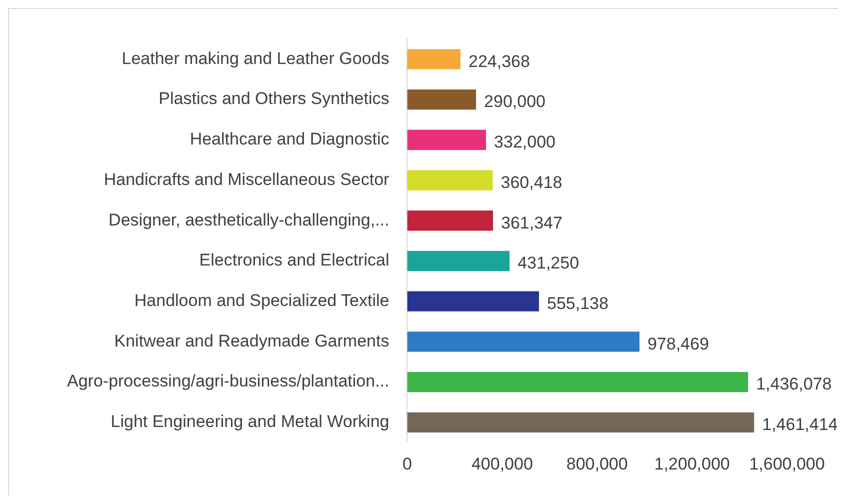 This screenshot has width=846, height=504. I want to click on data-label: 360,418, so click(531, 182).